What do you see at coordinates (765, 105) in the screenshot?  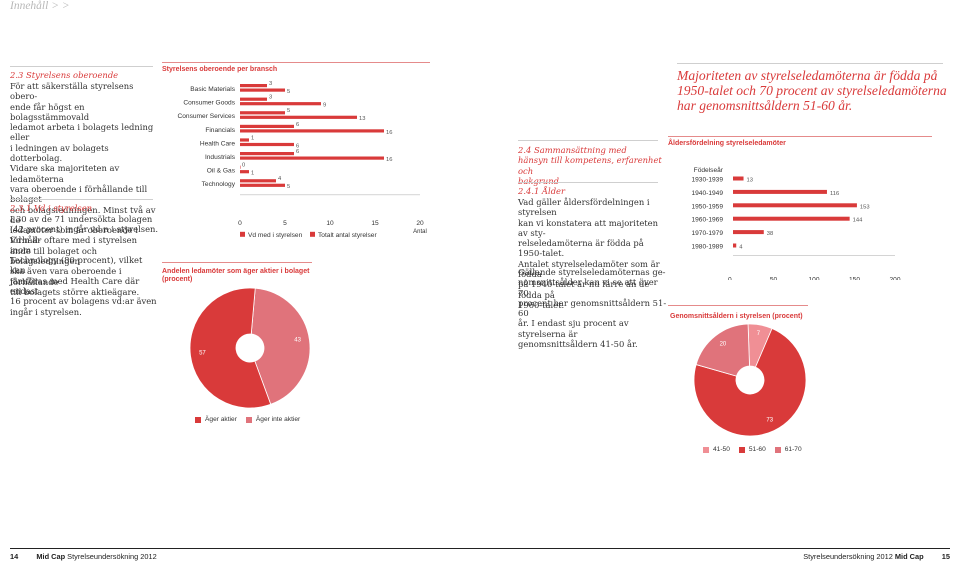 I see `text-line: har genomsnittsåldern 51-60 år.` at bounding box center [765, 105].